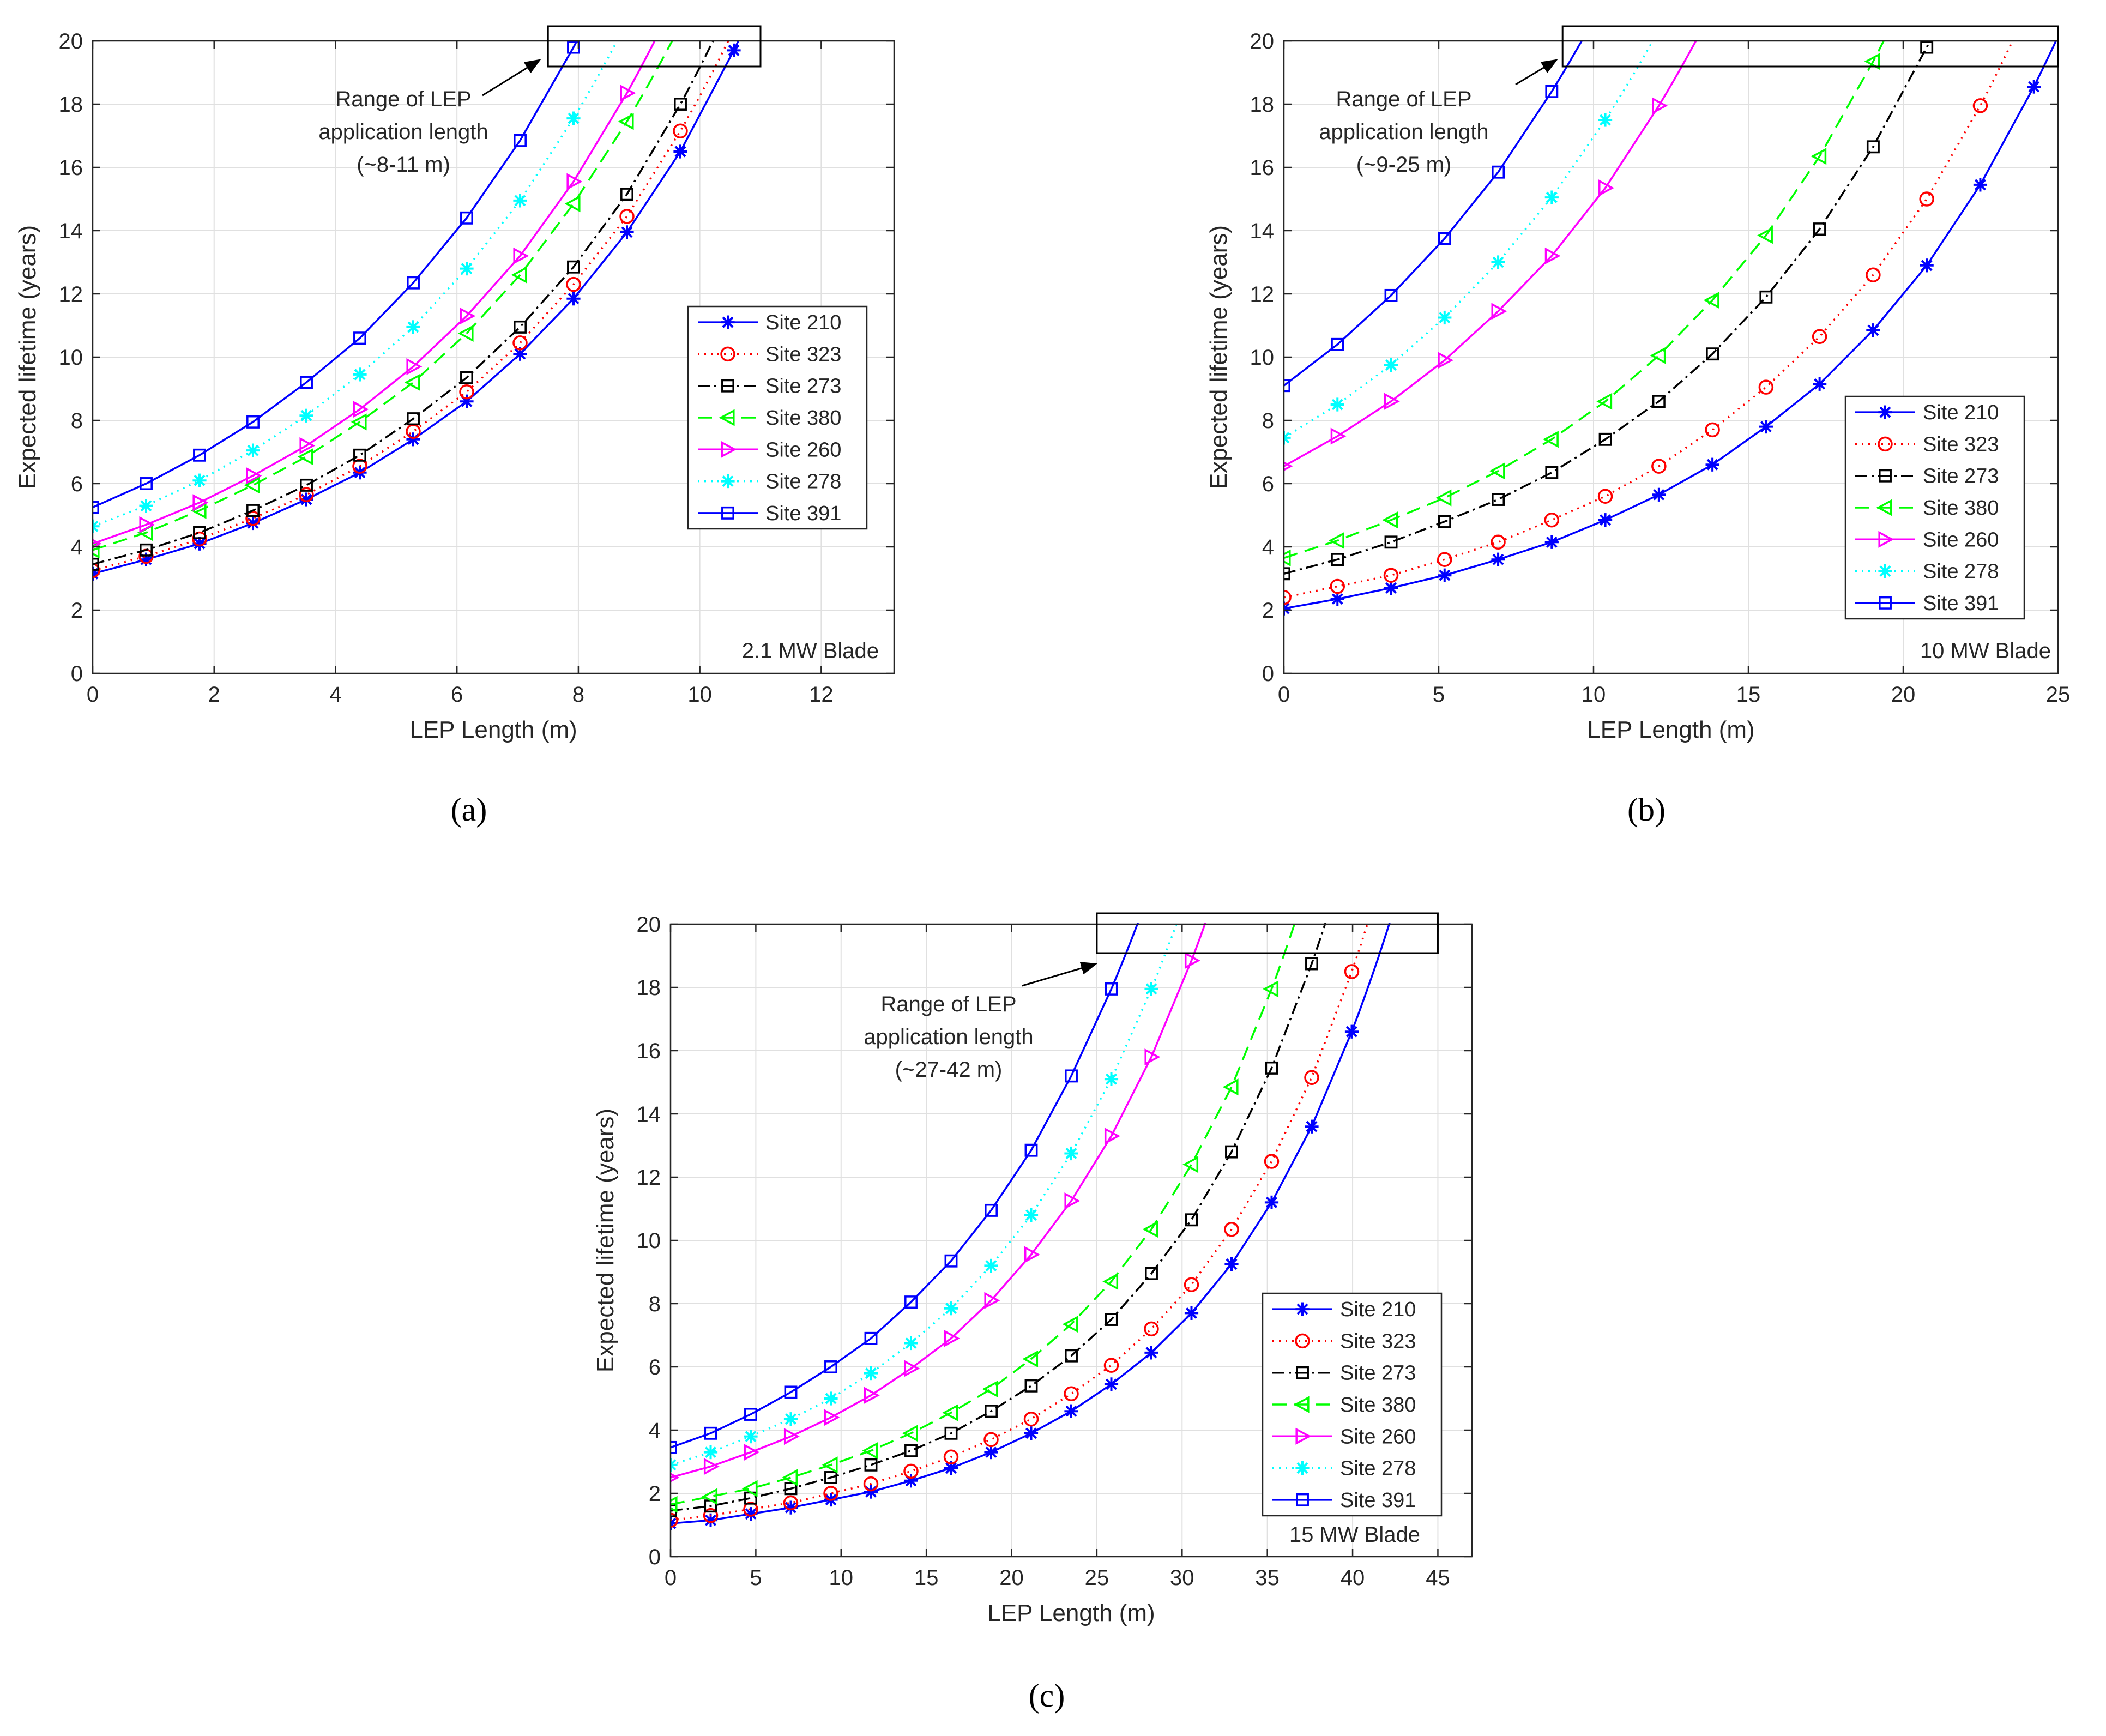  I want to click on annotation-arrow, so click(512, 78).